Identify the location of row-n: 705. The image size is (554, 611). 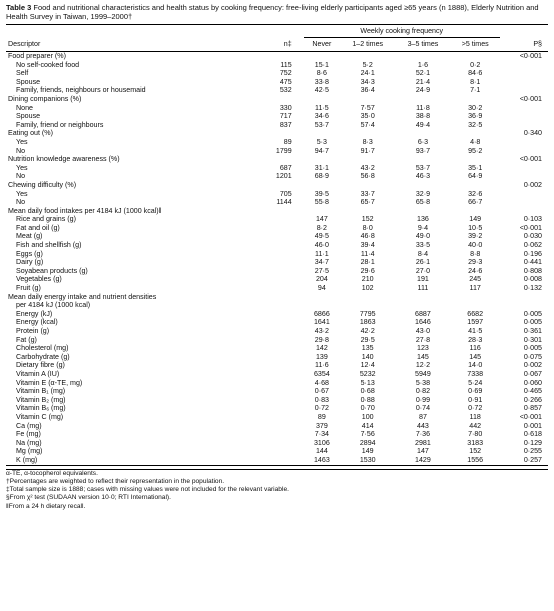
(285, 193).